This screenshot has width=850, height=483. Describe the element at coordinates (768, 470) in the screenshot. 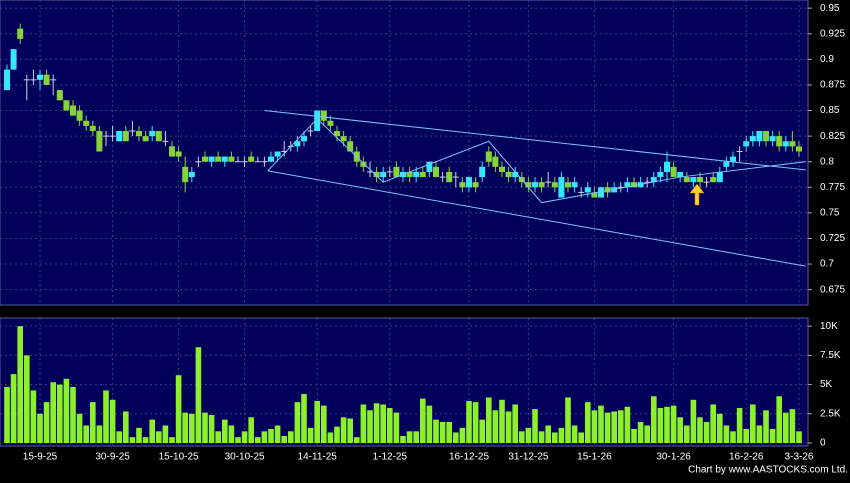

I see `footer: Chart by www.AASTOCKS.com Ltd.` at that location.